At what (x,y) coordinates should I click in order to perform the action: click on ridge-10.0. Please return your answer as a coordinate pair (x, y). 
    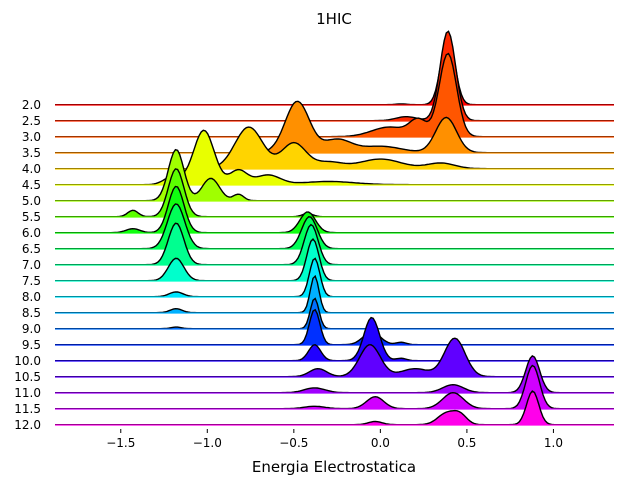
    Looking at the image, I should click on (334, 339).